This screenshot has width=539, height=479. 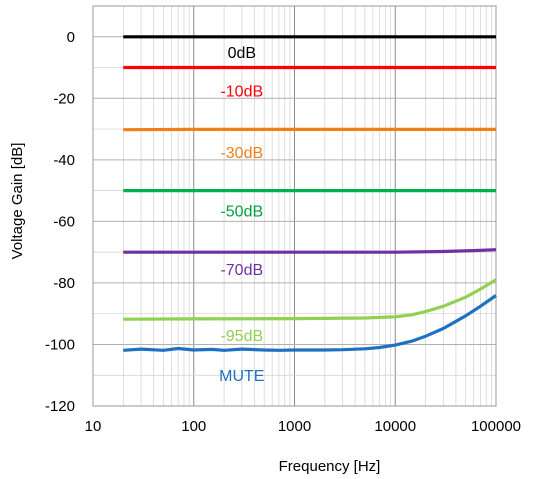 What do you see at coordinates (241, 270) in the screenshot?
I see `series-label: -70dB` at bounding box center [241, 270].